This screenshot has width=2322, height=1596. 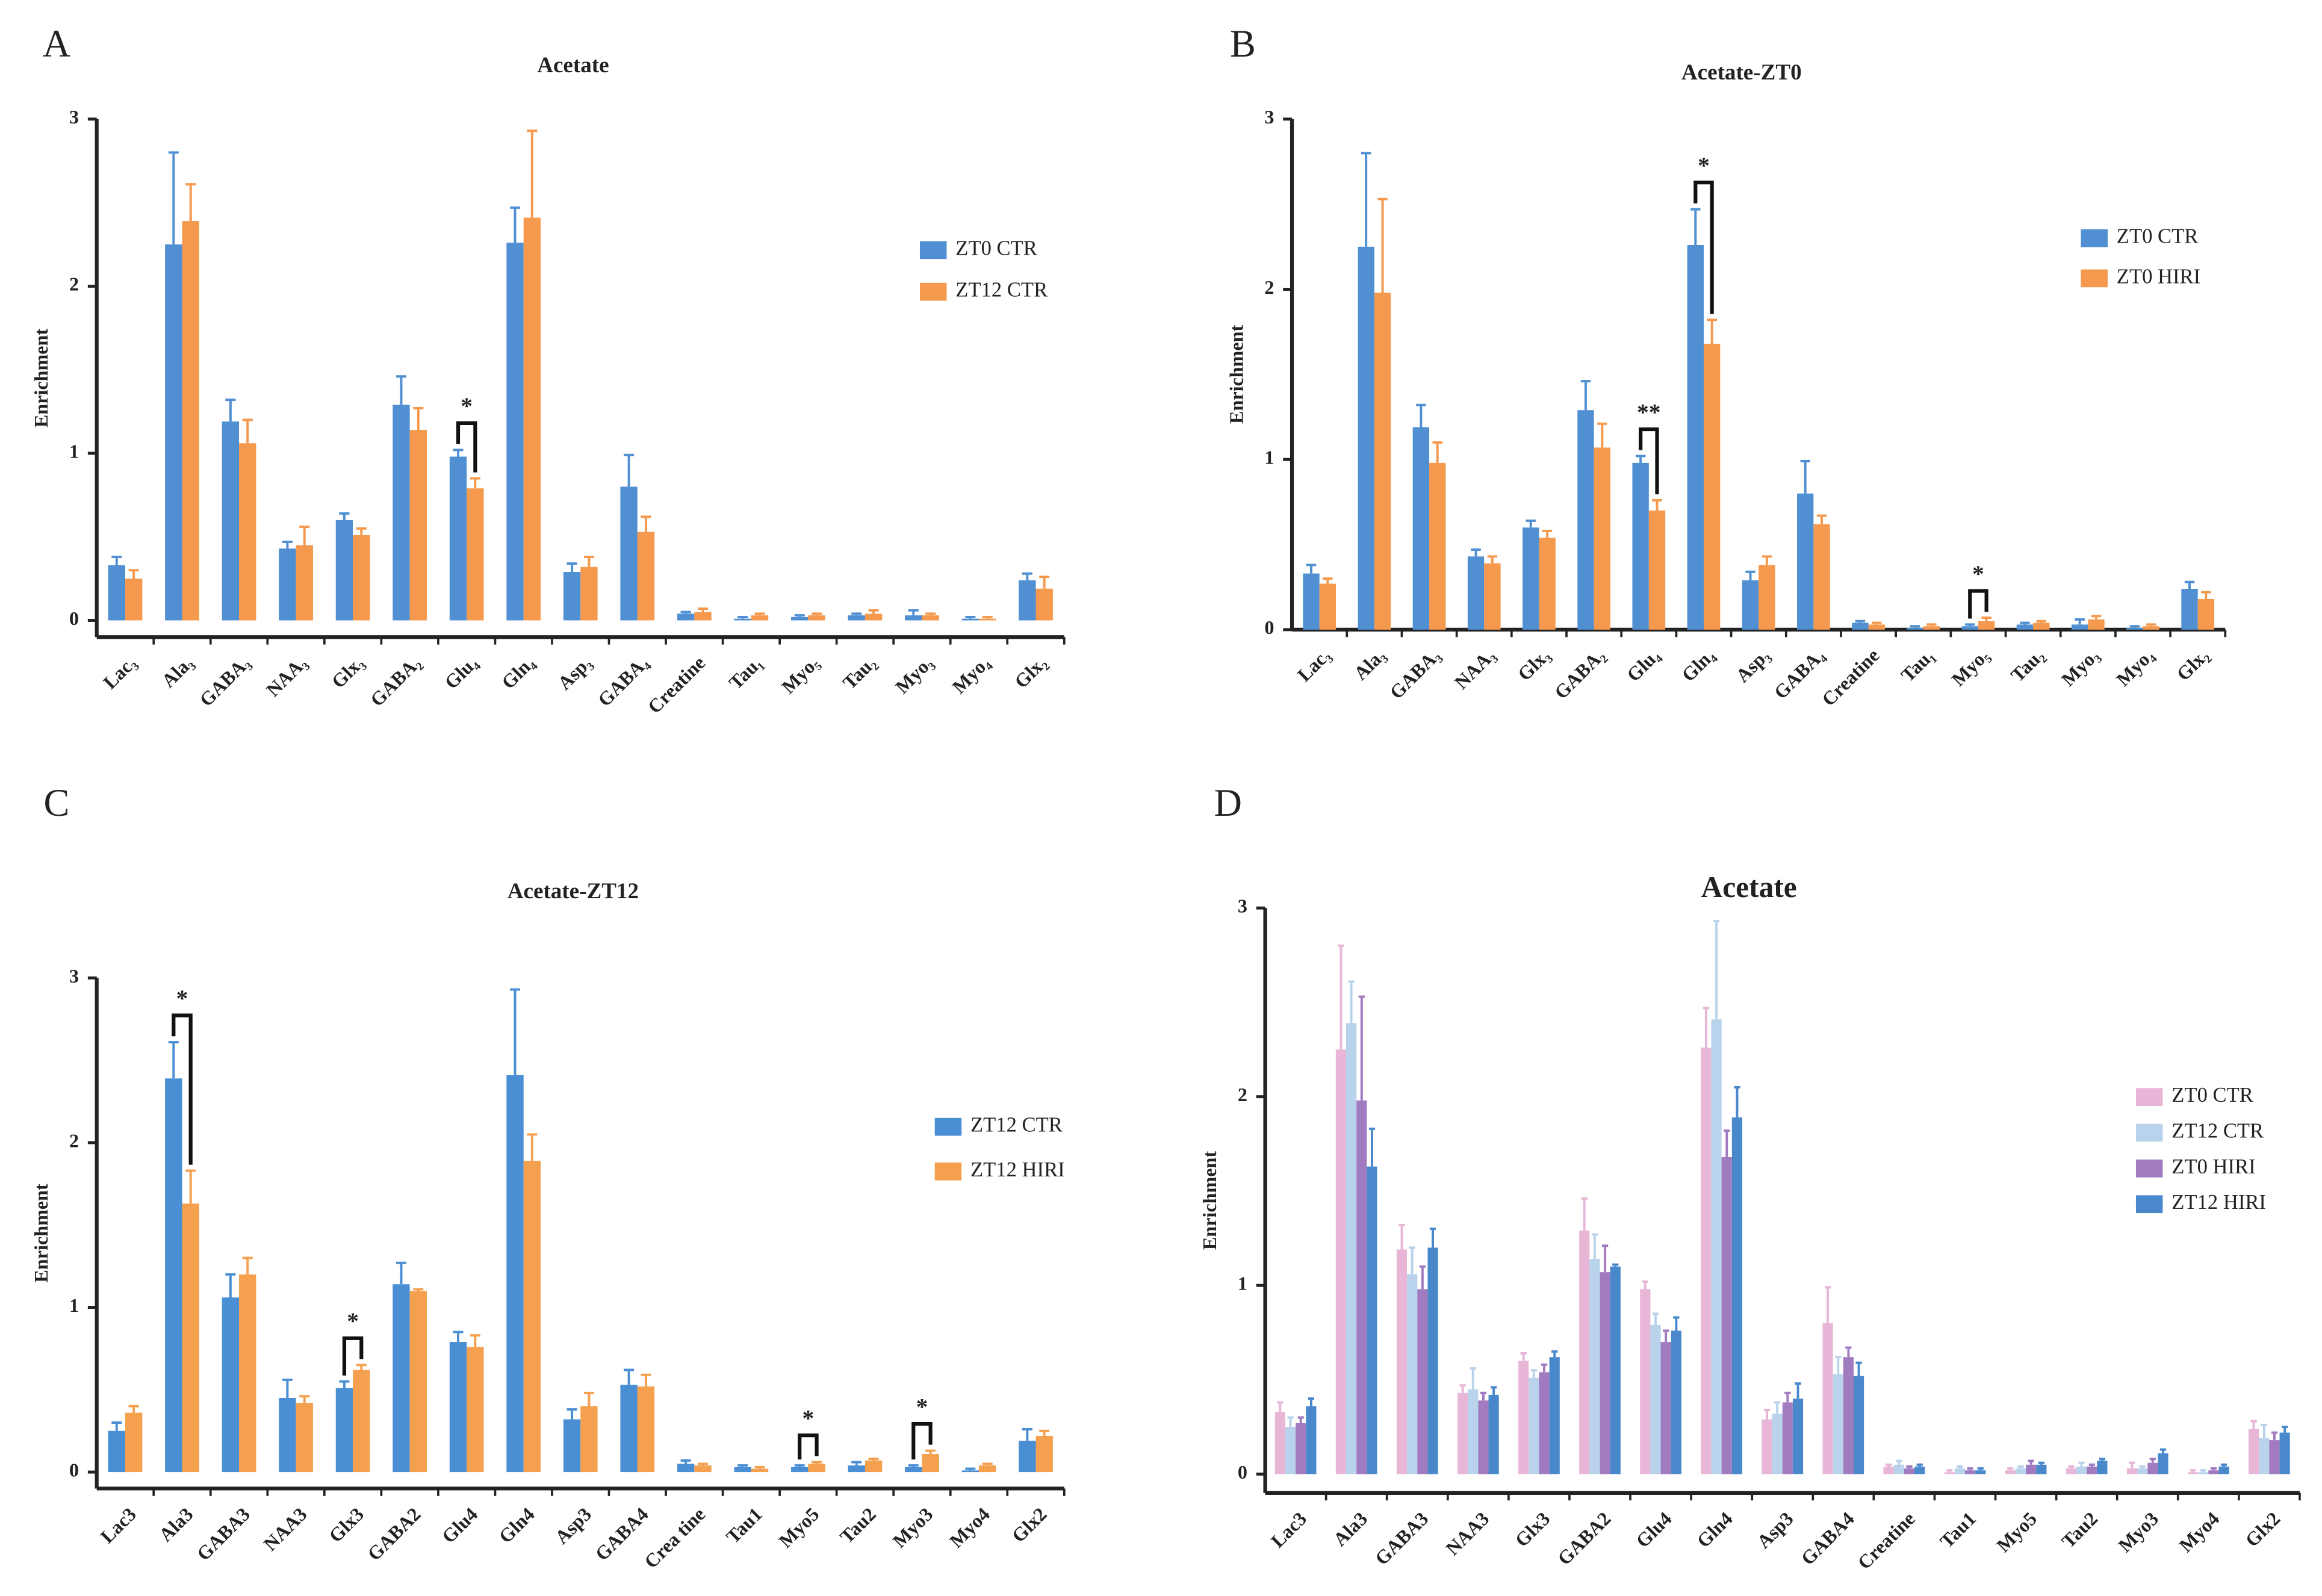 What do you see at coordinates (1314, 665) in the screenshot?
I see `x-tick-label: Lac₃` at bounding box center [1314, 665].